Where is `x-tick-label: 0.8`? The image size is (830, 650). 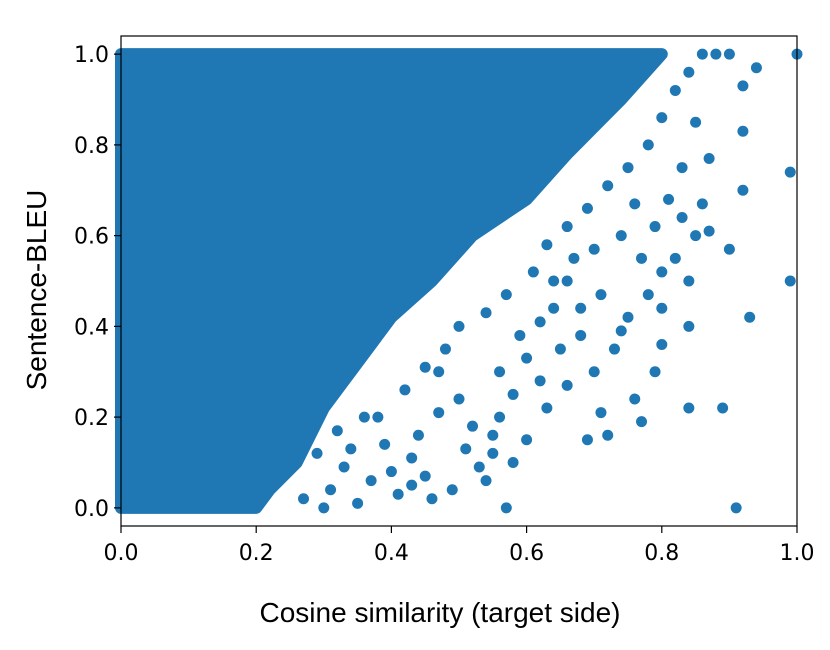
x-tick-label: 0.8 is located at coordinates (661, 553).